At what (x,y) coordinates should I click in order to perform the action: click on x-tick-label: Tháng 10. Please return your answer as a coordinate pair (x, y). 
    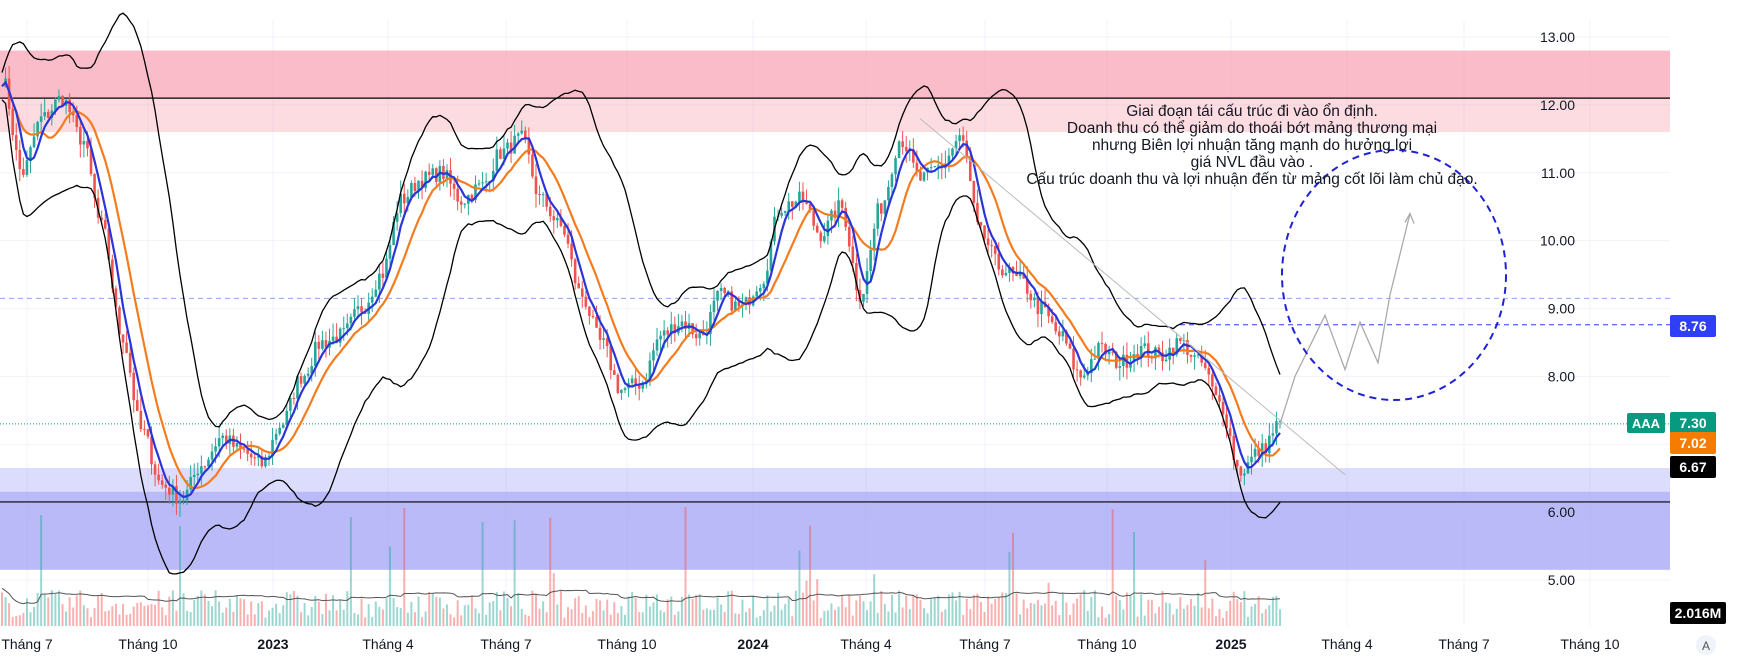
    Looking at the image, I should click on (1589, 644).